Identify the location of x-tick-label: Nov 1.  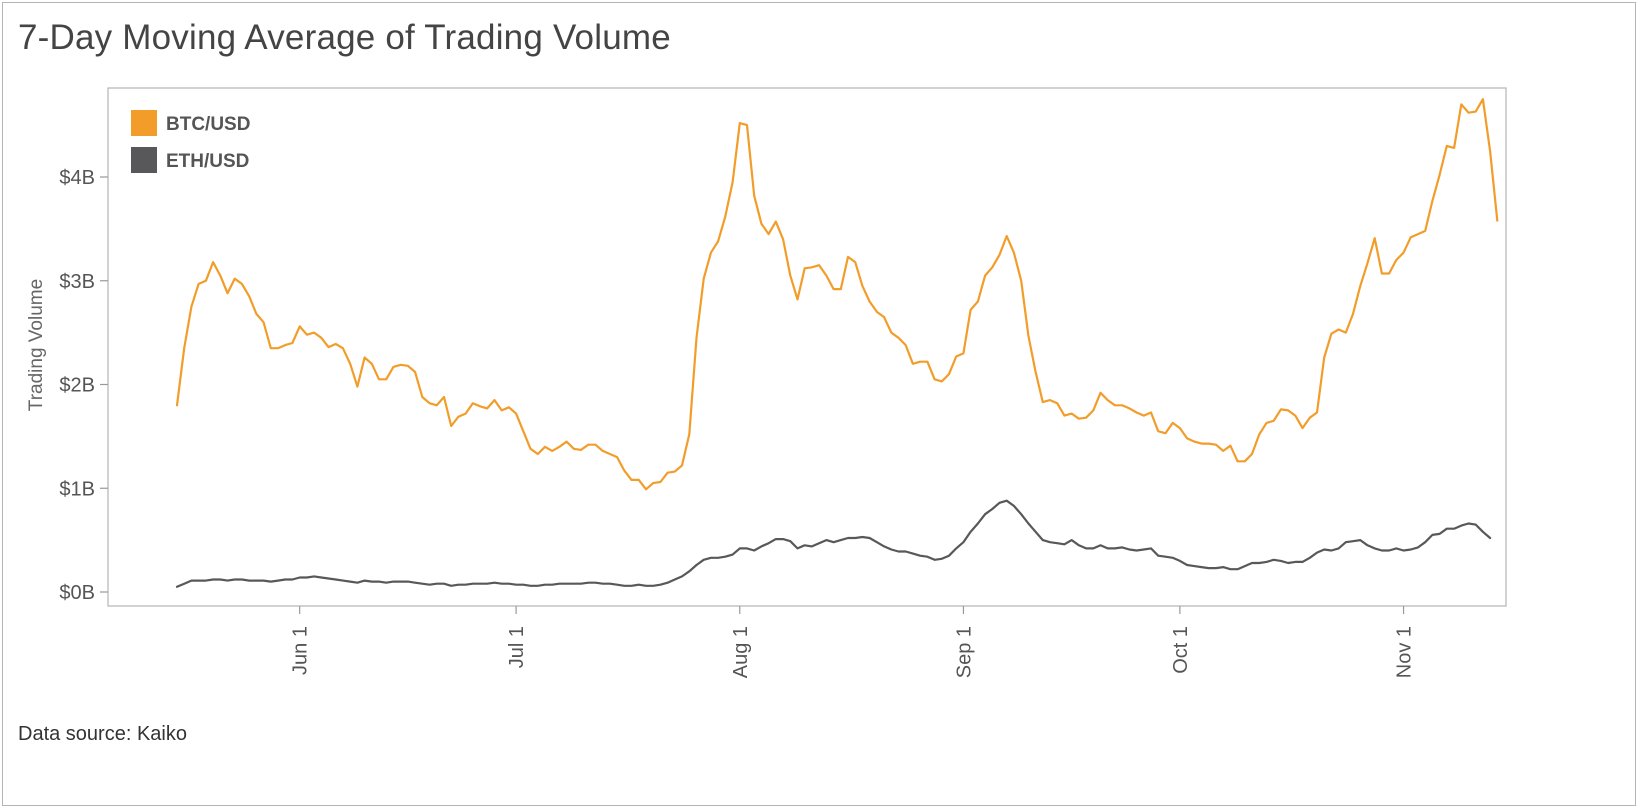
(1405, 652).